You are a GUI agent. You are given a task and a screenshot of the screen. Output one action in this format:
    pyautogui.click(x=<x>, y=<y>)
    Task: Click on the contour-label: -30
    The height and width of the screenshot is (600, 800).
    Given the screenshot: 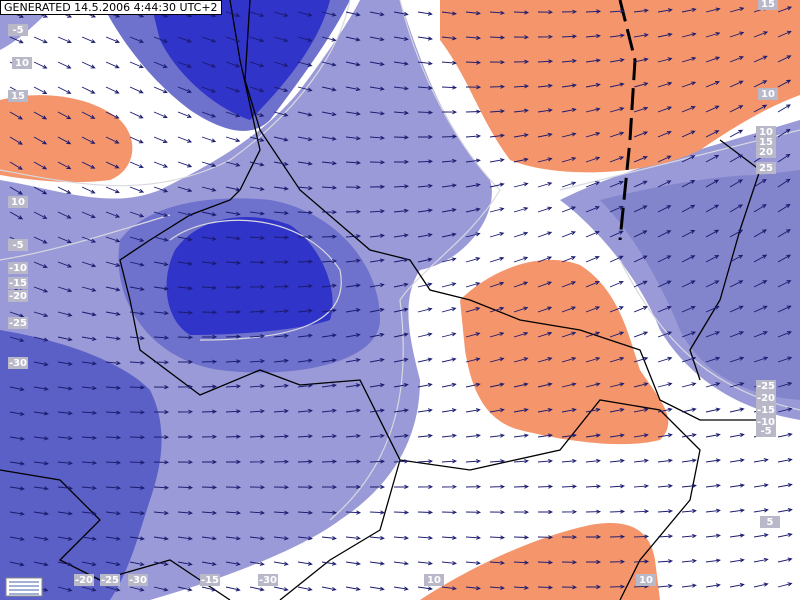 What is the action you would take?
    pyautogui.click(x=268, y=580)
    